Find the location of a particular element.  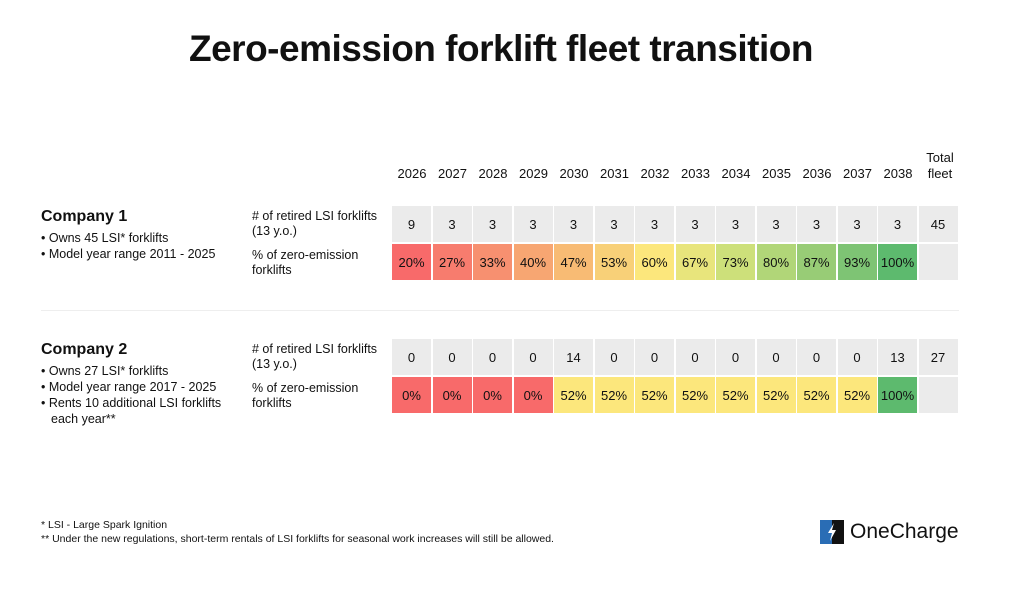

zero-emission-pct-cell: 67% is located at coordinates (695, 262).